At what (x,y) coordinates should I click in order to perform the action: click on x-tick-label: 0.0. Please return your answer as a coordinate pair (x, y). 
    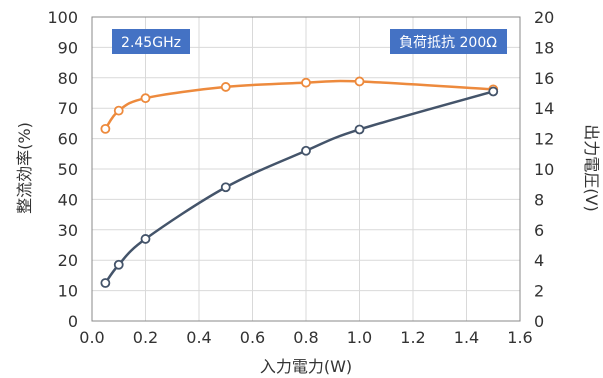
    Looking at the image, I should click on (91, 337).